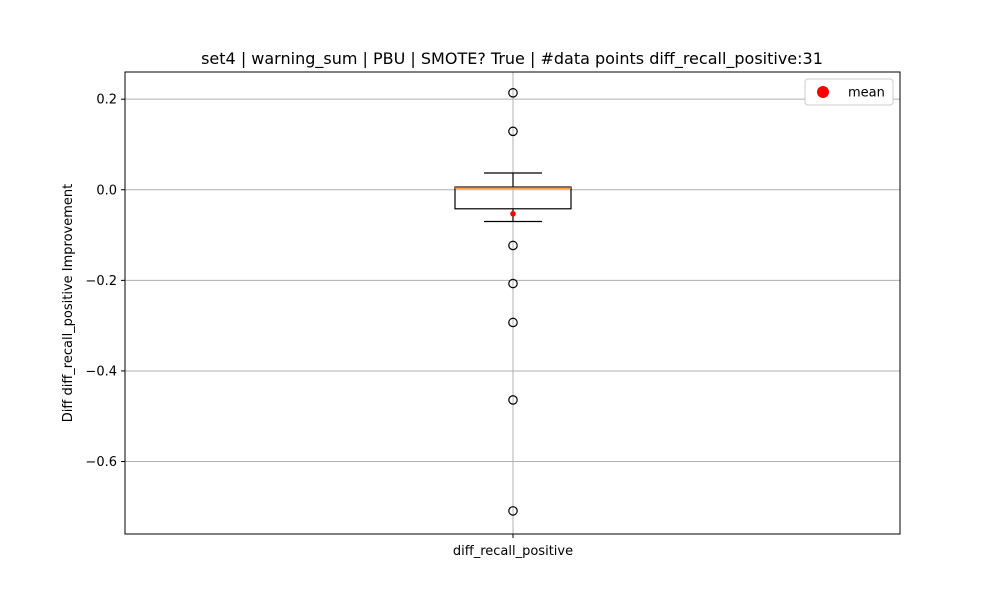 This screenshot has height=600, width=1000. I want to click on legend-box, so click(849, 92).